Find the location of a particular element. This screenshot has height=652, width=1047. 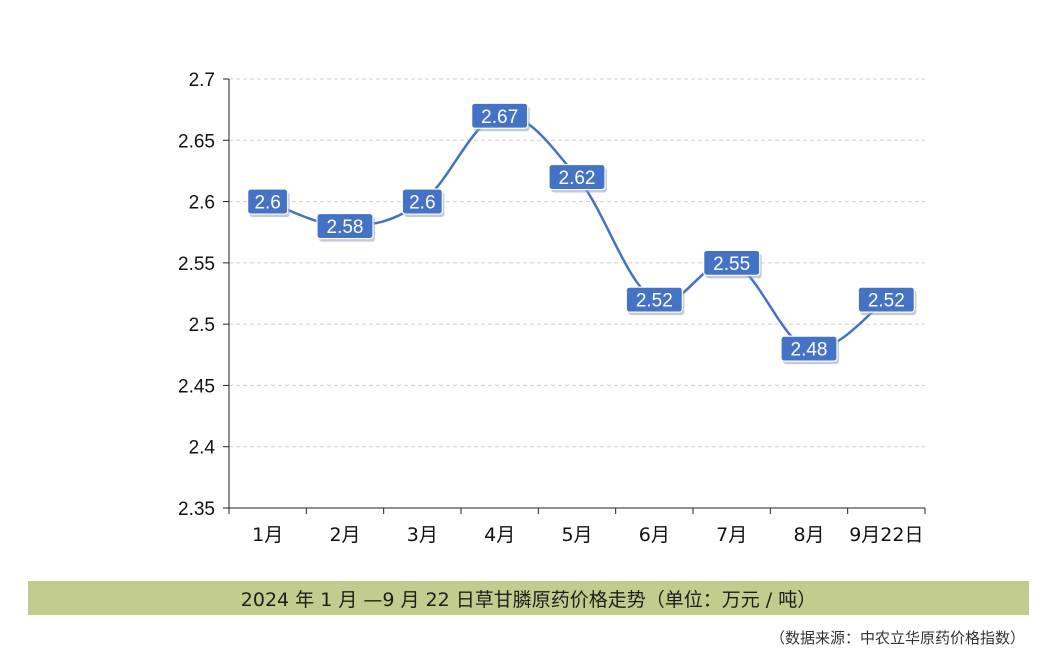

y-axis-ticks: 2.35 2.4 2.45 2.5 2.55 2.6 2.65 2.7 is located at coordinates (203, 295).